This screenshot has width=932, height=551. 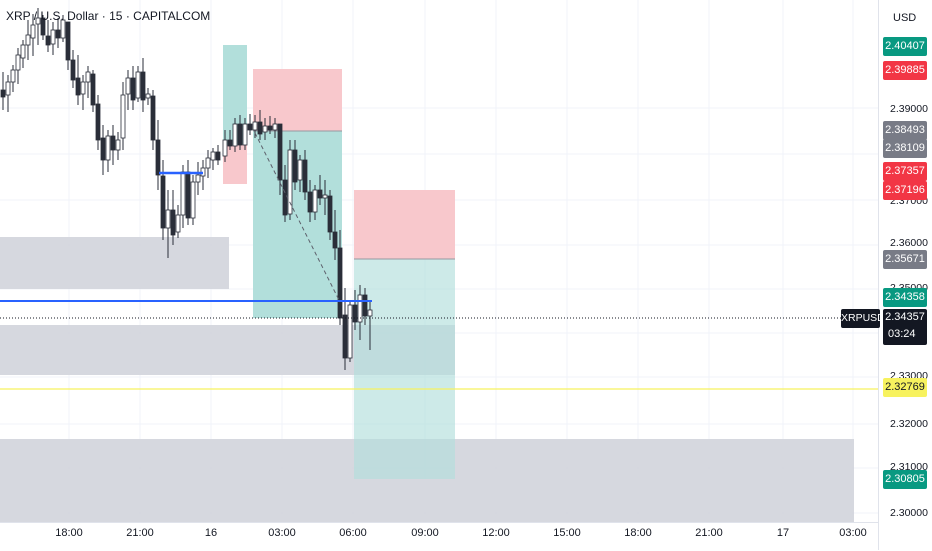 I want to click on price-label-2-30805: 2.30805, so click(x=905, y=479).